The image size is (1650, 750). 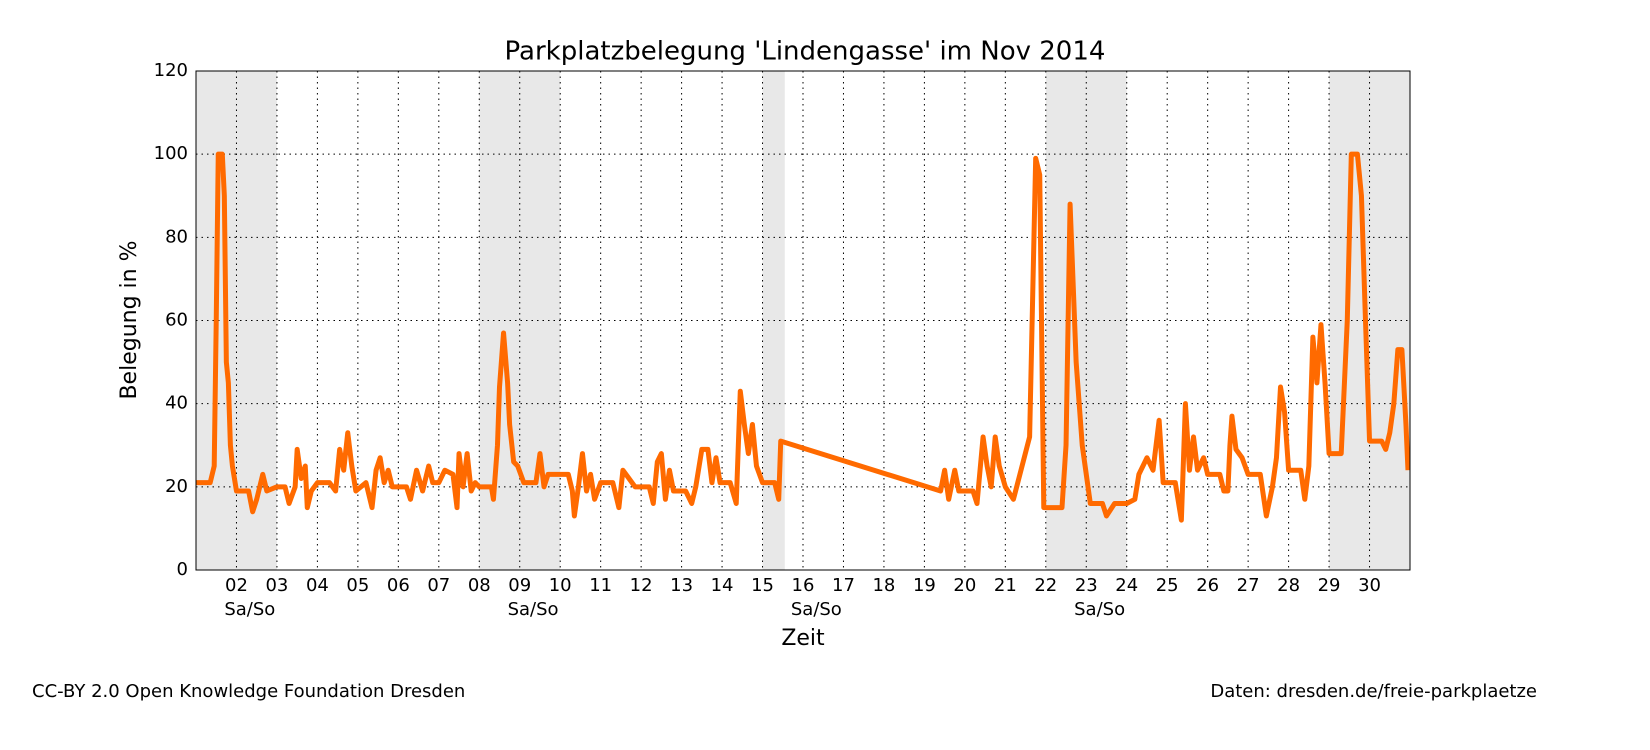 What do you see at coordinates (1207, 585) in the screenshot?
I see `x-tick-label: 26` at bounding box center [1207, 585].